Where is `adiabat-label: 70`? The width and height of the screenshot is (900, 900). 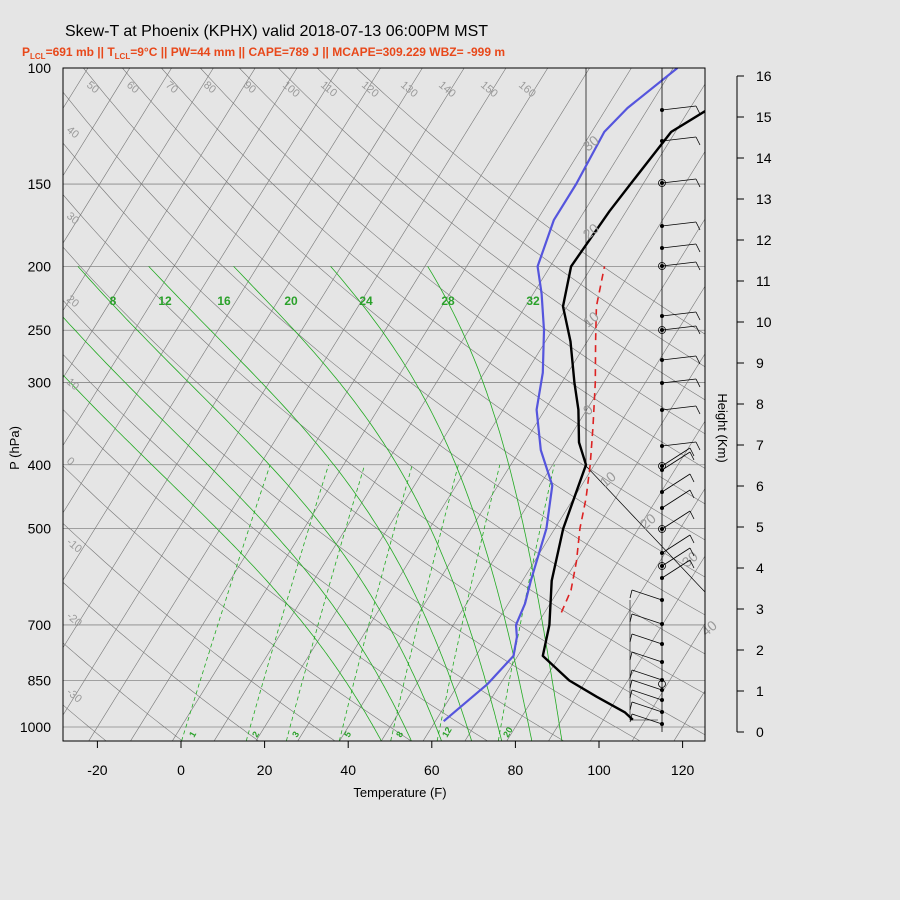 adiabat-label: 70 is located at coordinates (171, 87).